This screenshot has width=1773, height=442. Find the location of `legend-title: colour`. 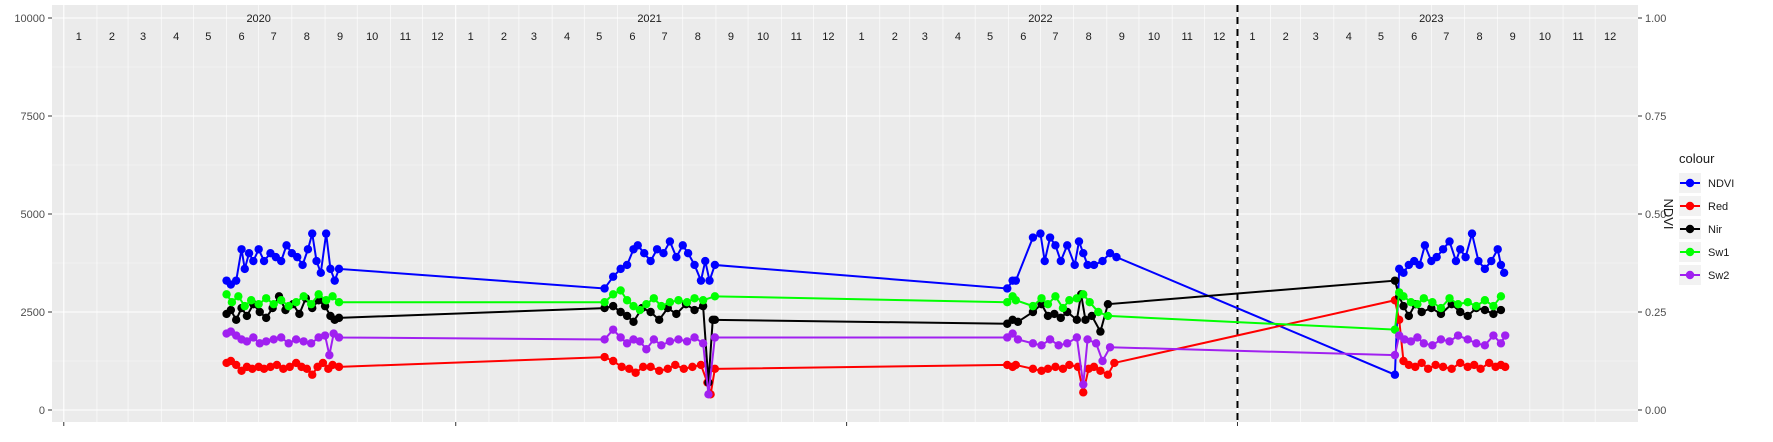

legend-title: colour is located at coordinates (1697, 158).